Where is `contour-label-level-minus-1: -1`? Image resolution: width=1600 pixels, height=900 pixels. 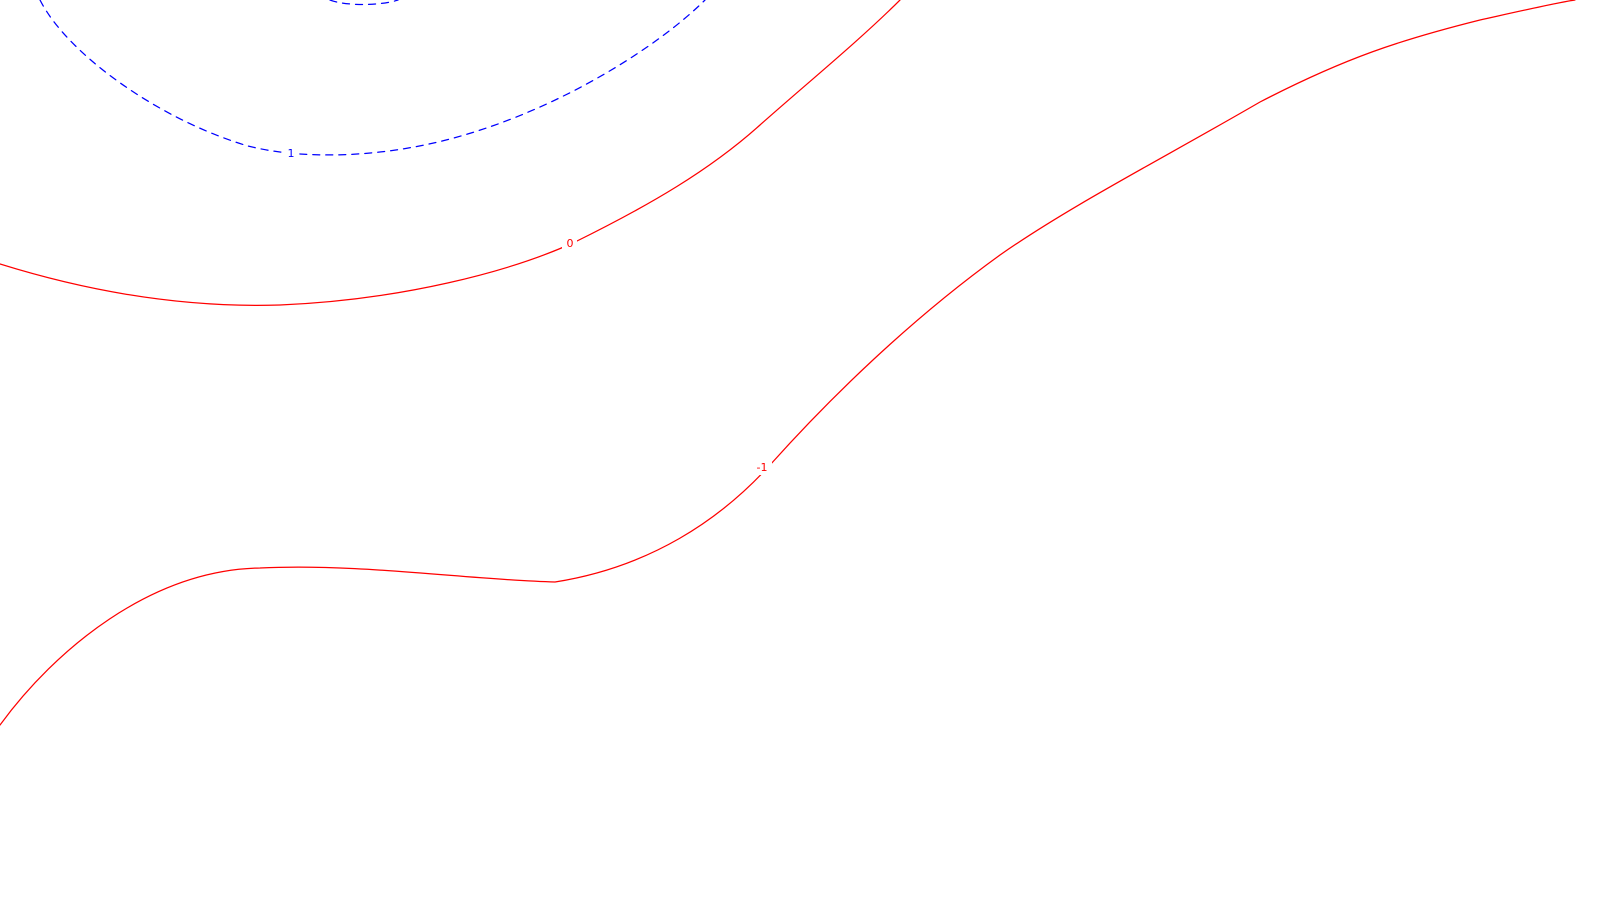 contour-label-level-minus-1: -1 is located at coordinates (762, 467).